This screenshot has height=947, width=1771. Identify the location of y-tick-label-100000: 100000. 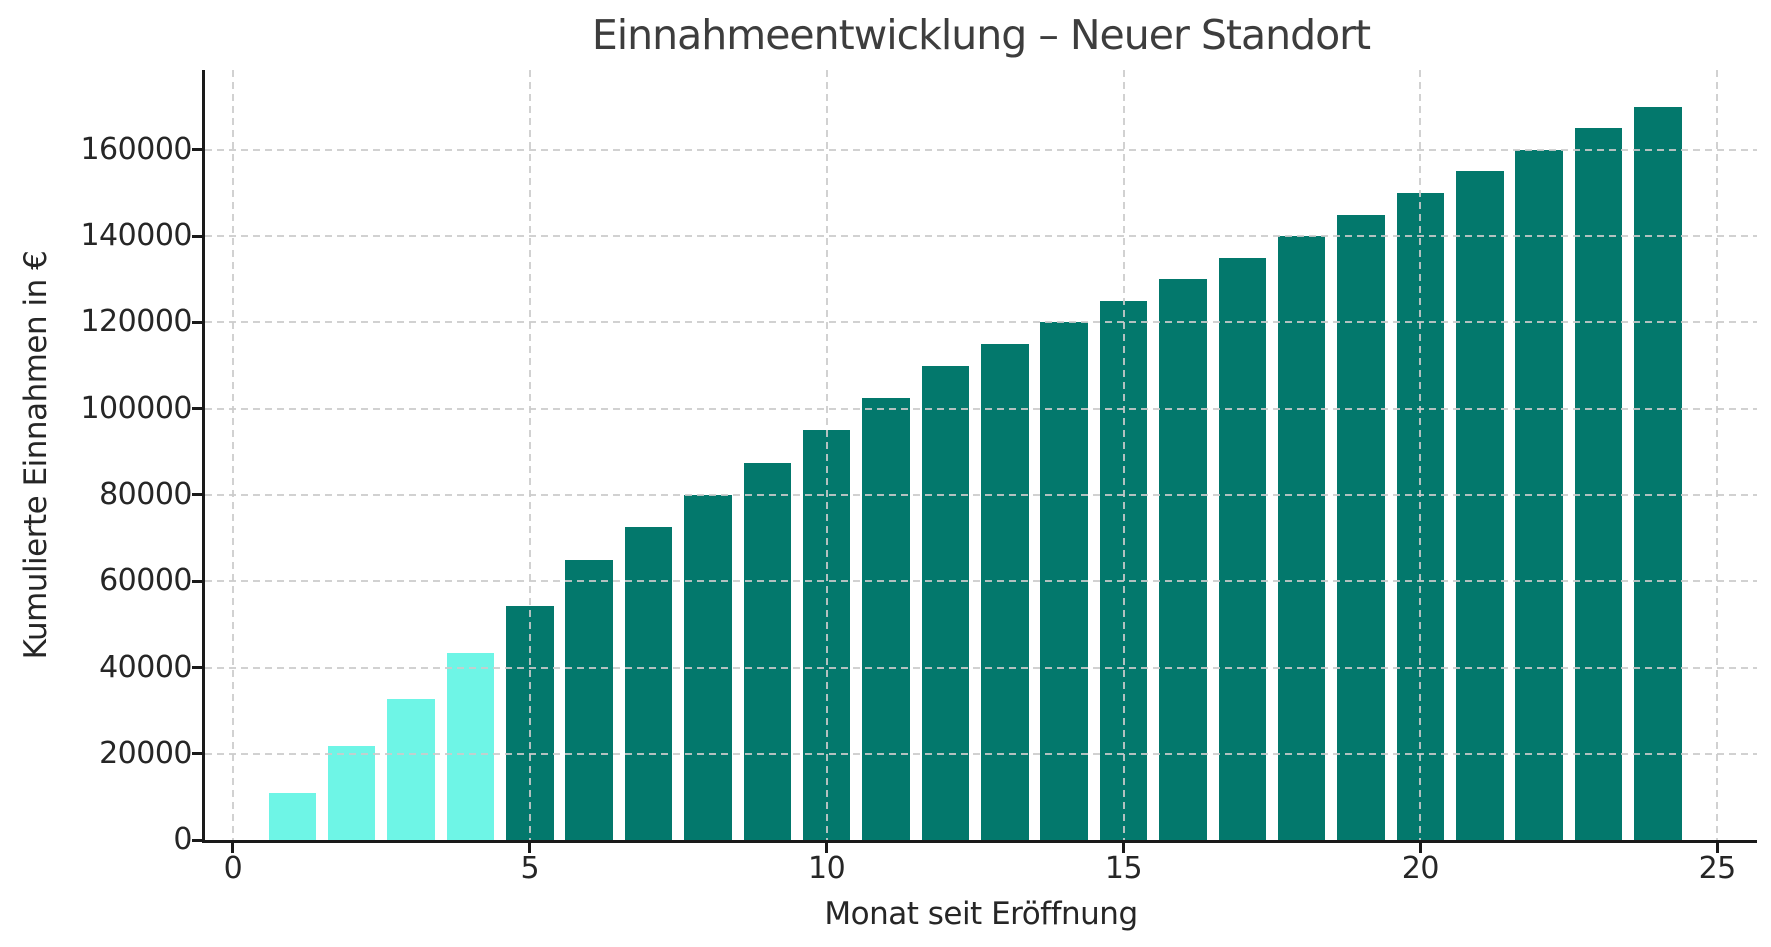
(136, 408).